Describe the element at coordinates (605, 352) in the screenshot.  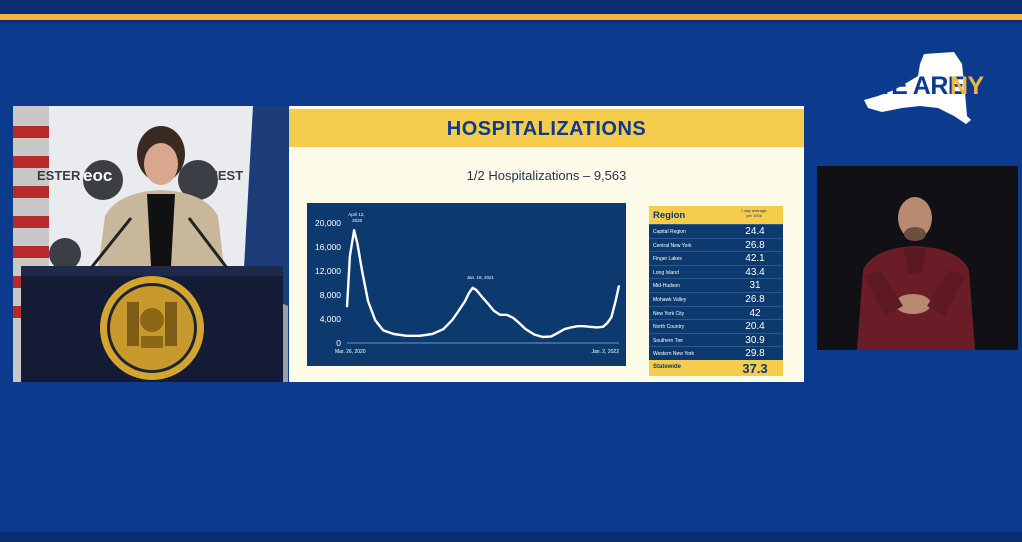
I see `x-end-label: Jan. 2, 2022` at that location.